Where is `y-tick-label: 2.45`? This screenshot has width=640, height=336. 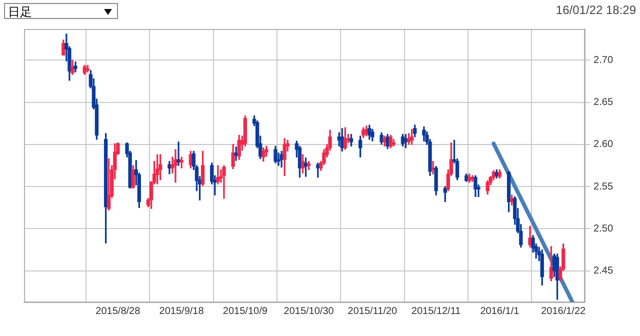 y-tick-label: 2.45 is located at coordinates (604, 271).